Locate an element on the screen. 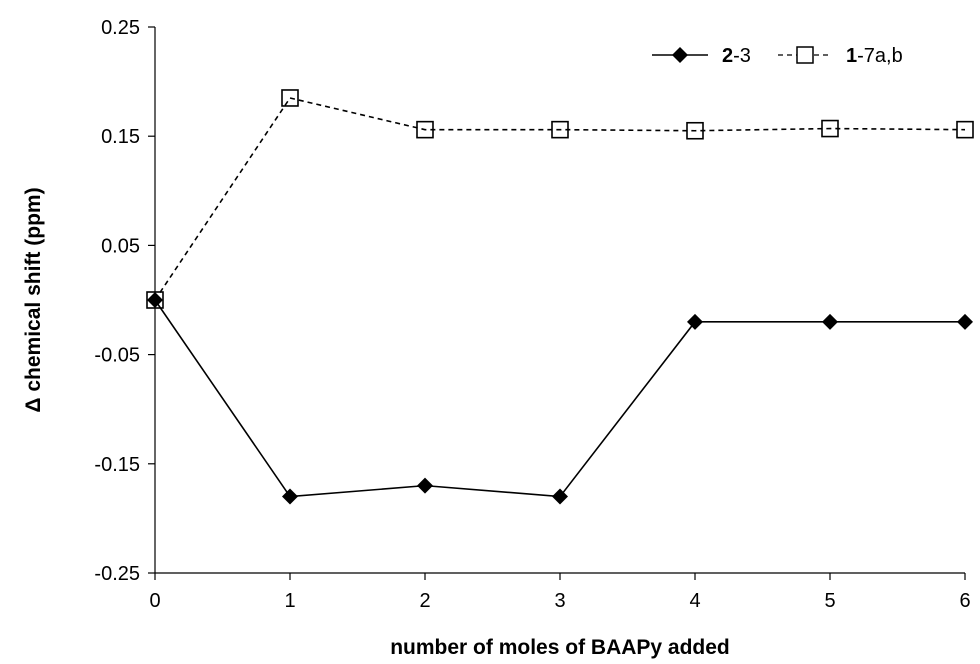 The image size is (980, 664). x-tick-label: 6 is located at coordinates (964, 601).